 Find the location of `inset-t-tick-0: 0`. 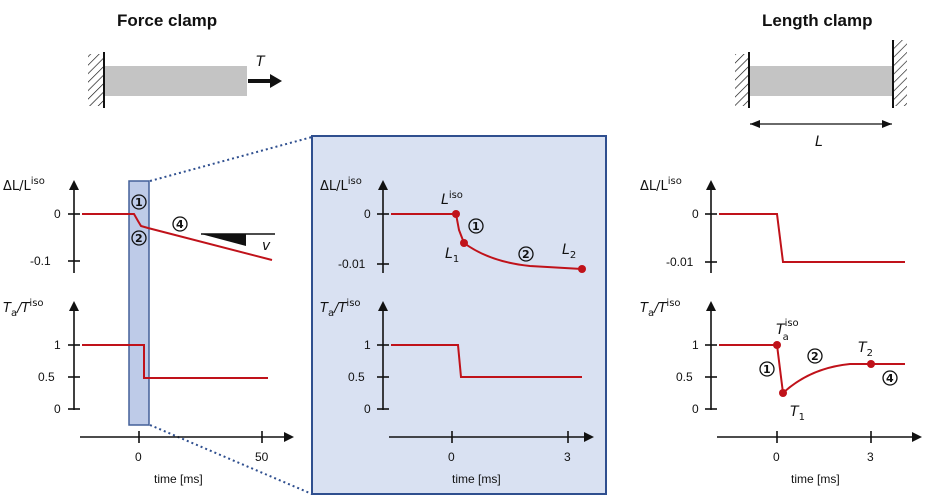

inset-t-tick-0: 0 is located at coordinates (367, 409).